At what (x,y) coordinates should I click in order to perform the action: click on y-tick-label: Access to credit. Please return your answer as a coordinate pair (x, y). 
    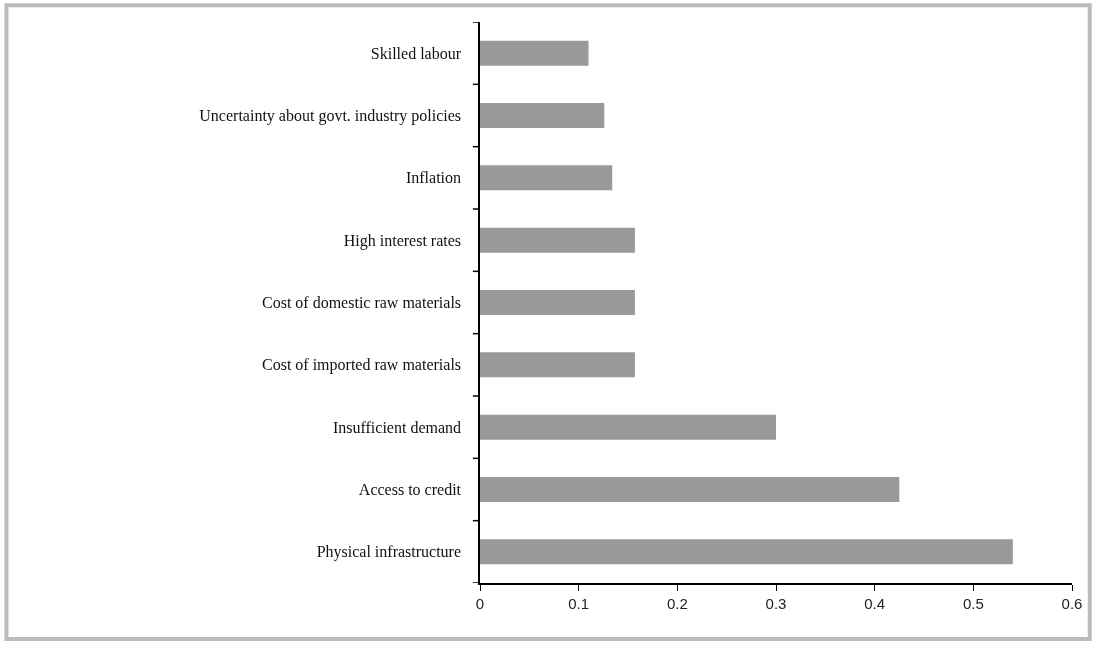
    Looking at the image, I should click on (410, 490).